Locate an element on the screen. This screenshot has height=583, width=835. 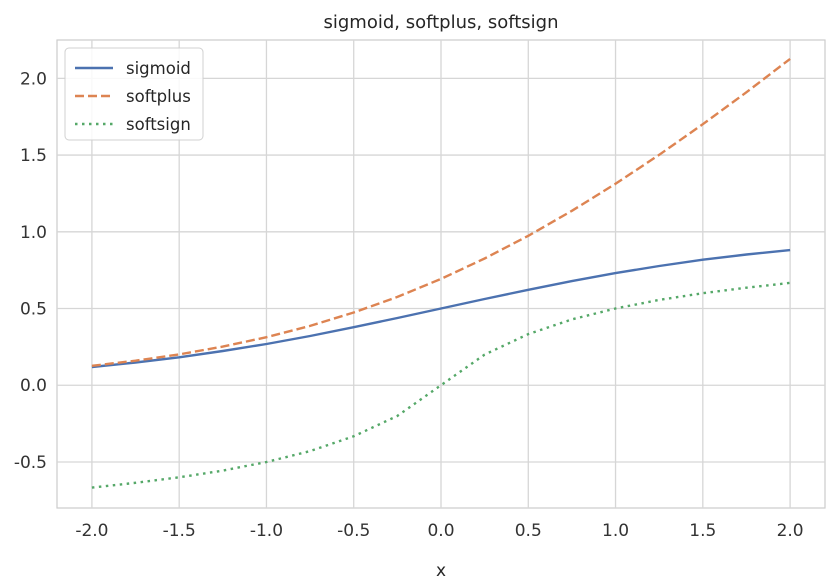
y-axis-ticks: -0.5 0.0 0.5 1.0 1.5 2.0 is located at coordinates (30, 271).